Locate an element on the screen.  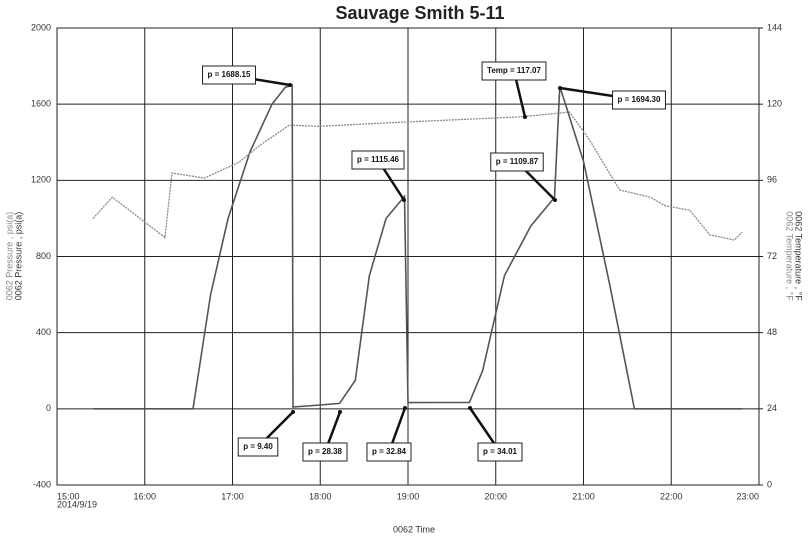
annotation-label: p = 28.38 is located at coordinates (325, 451).